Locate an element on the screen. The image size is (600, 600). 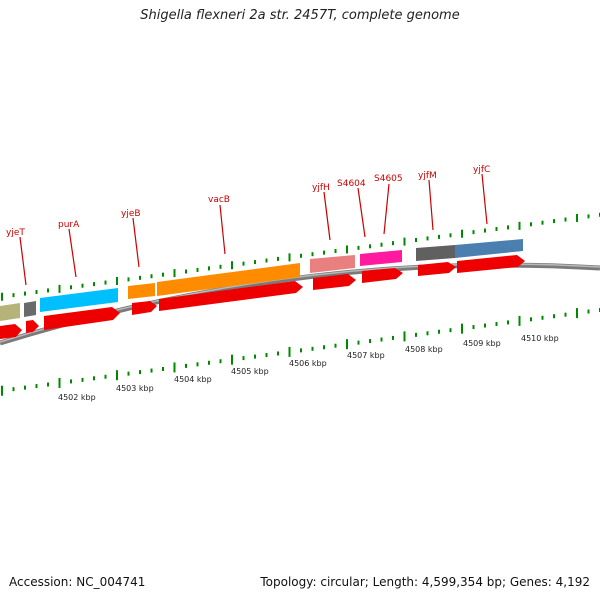
scale-label: 4503 kbp is located at coordinates (135, 388).